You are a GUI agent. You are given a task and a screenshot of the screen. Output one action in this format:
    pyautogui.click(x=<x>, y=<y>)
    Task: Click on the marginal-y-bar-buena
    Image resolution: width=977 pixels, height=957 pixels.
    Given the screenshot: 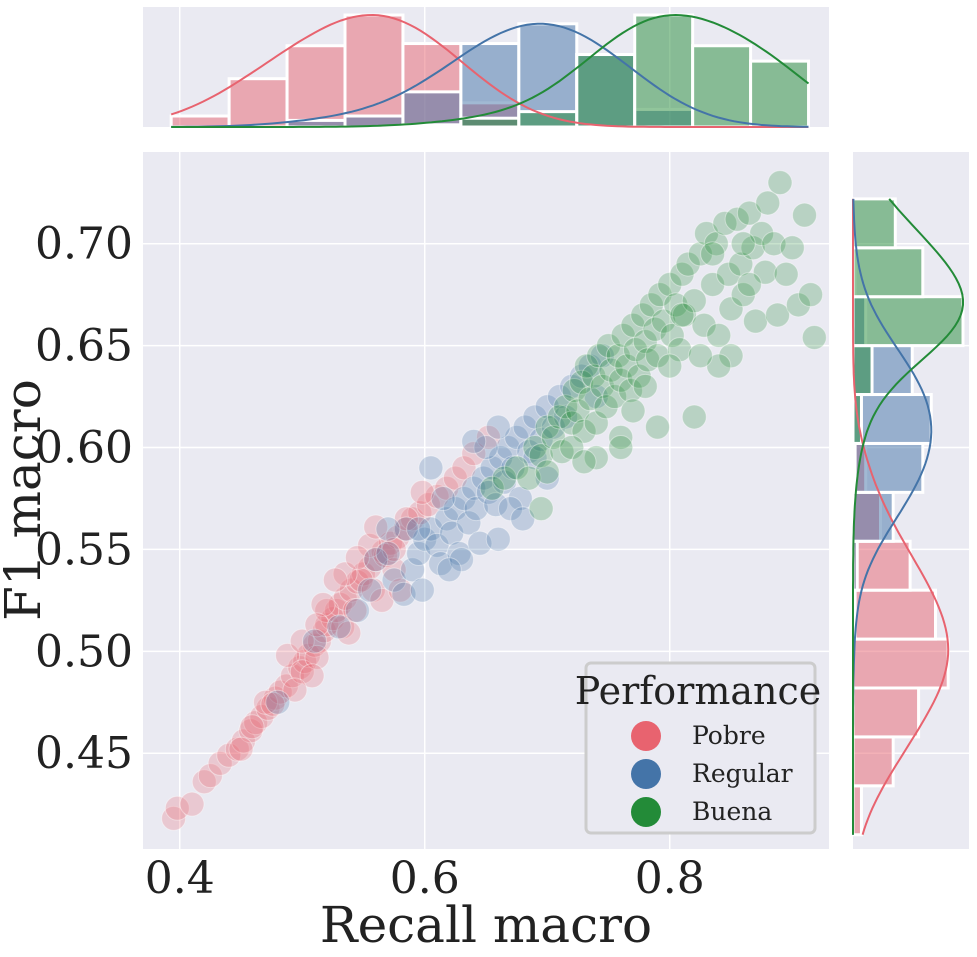 What is the action you would take?
    pyautogui.click(x=862, y=370)
    